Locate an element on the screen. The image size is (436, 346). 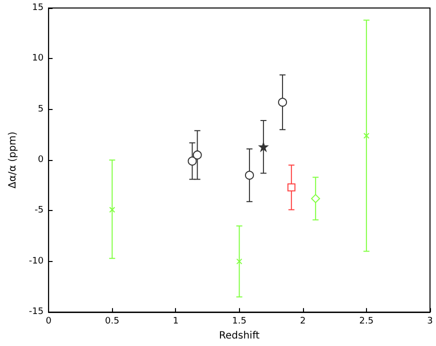
y-tick-label: 10 is located at coordinates (38, 59).